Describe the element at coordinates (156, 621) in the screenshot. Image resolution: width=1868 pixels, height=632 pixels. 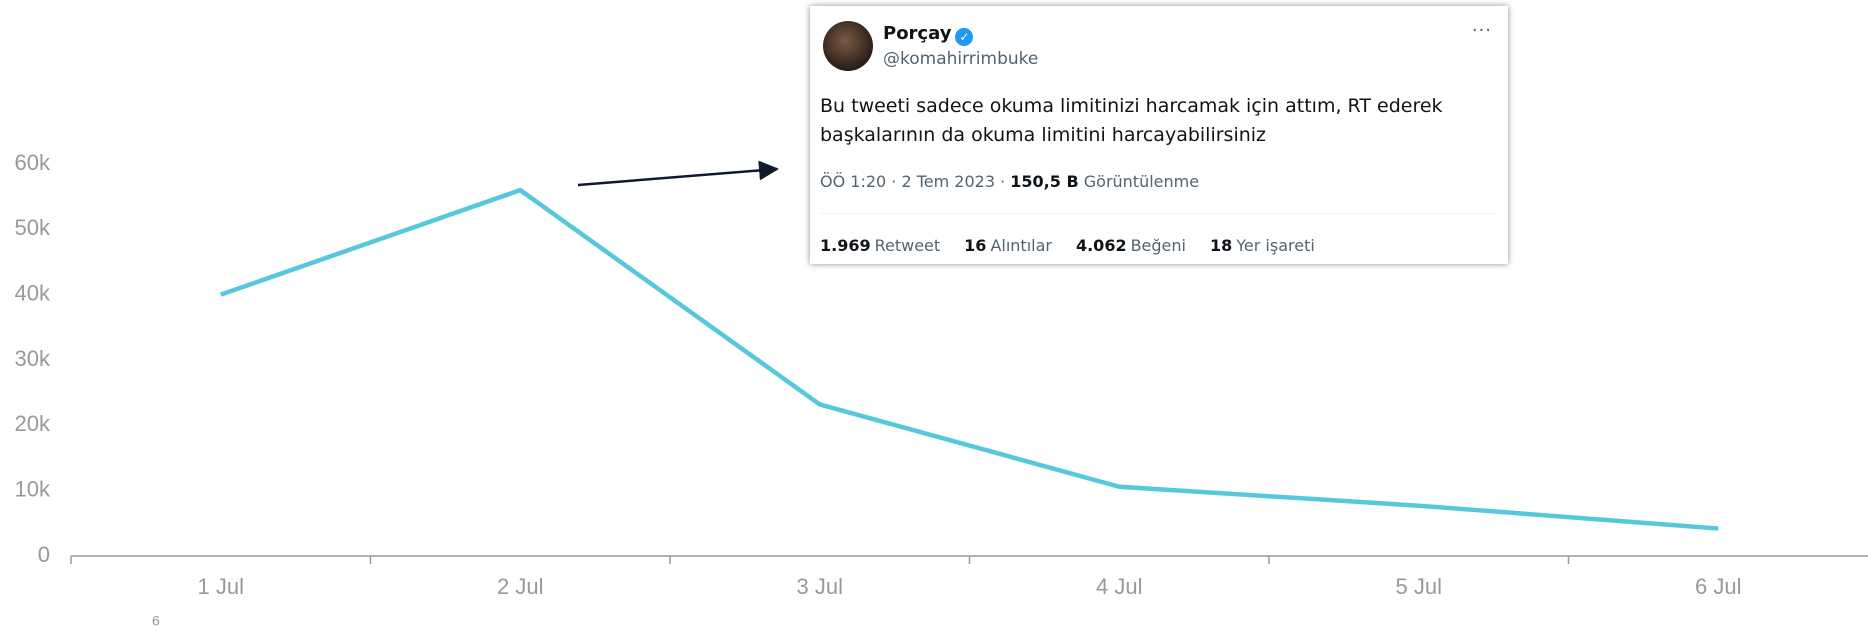
I see `footnote: 6` at that location.